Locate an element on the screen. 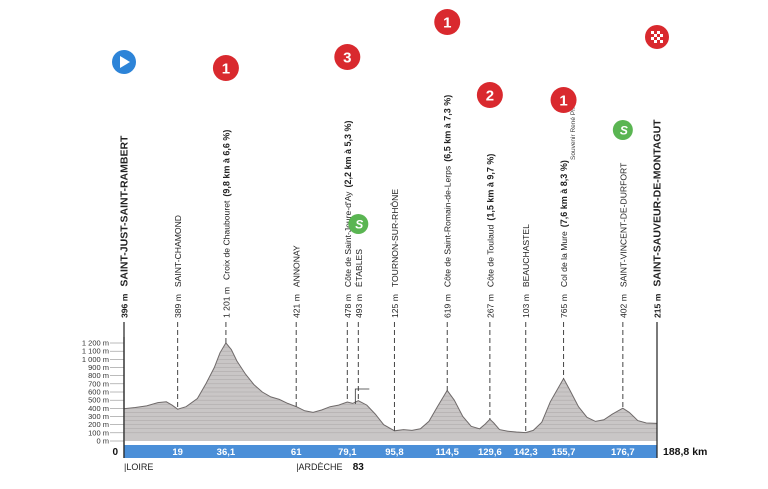 This screenshot has width=768, height=489. department-label: |LOIRE is located at coordinates (138, 467).